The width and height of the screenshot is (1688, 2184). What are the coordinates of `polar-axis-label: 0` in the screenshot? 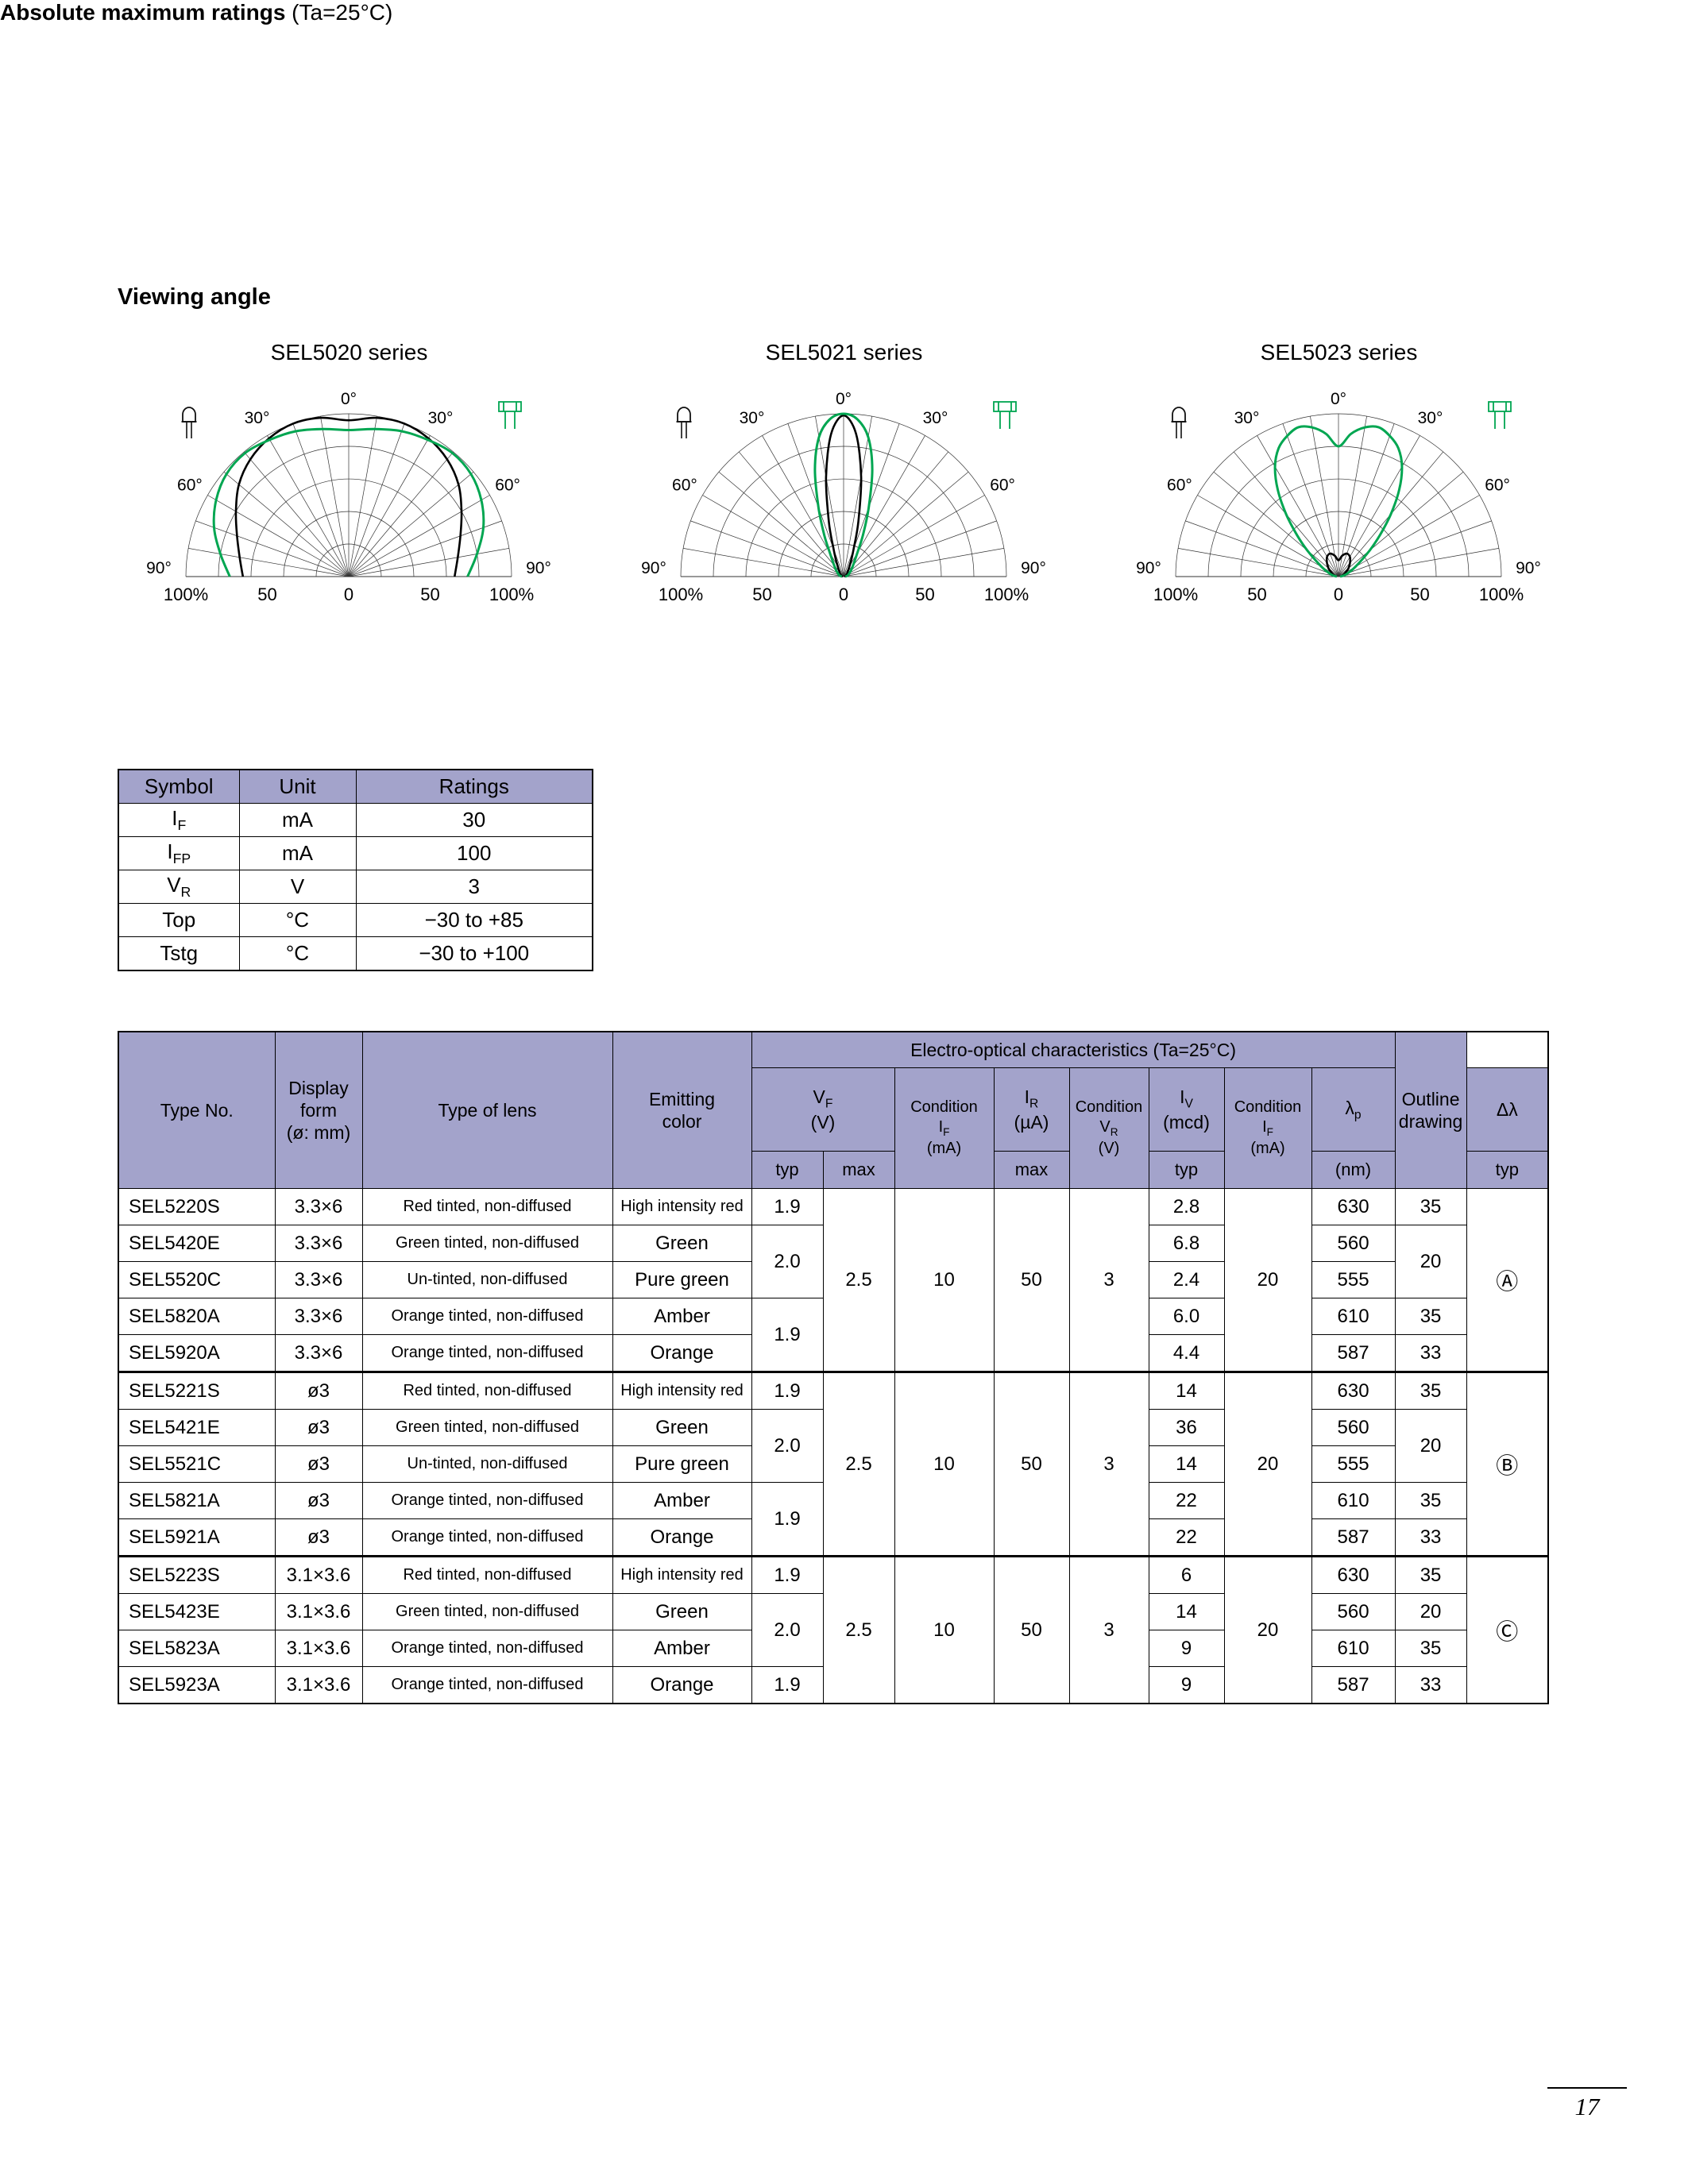 It's located at (1338, 594).